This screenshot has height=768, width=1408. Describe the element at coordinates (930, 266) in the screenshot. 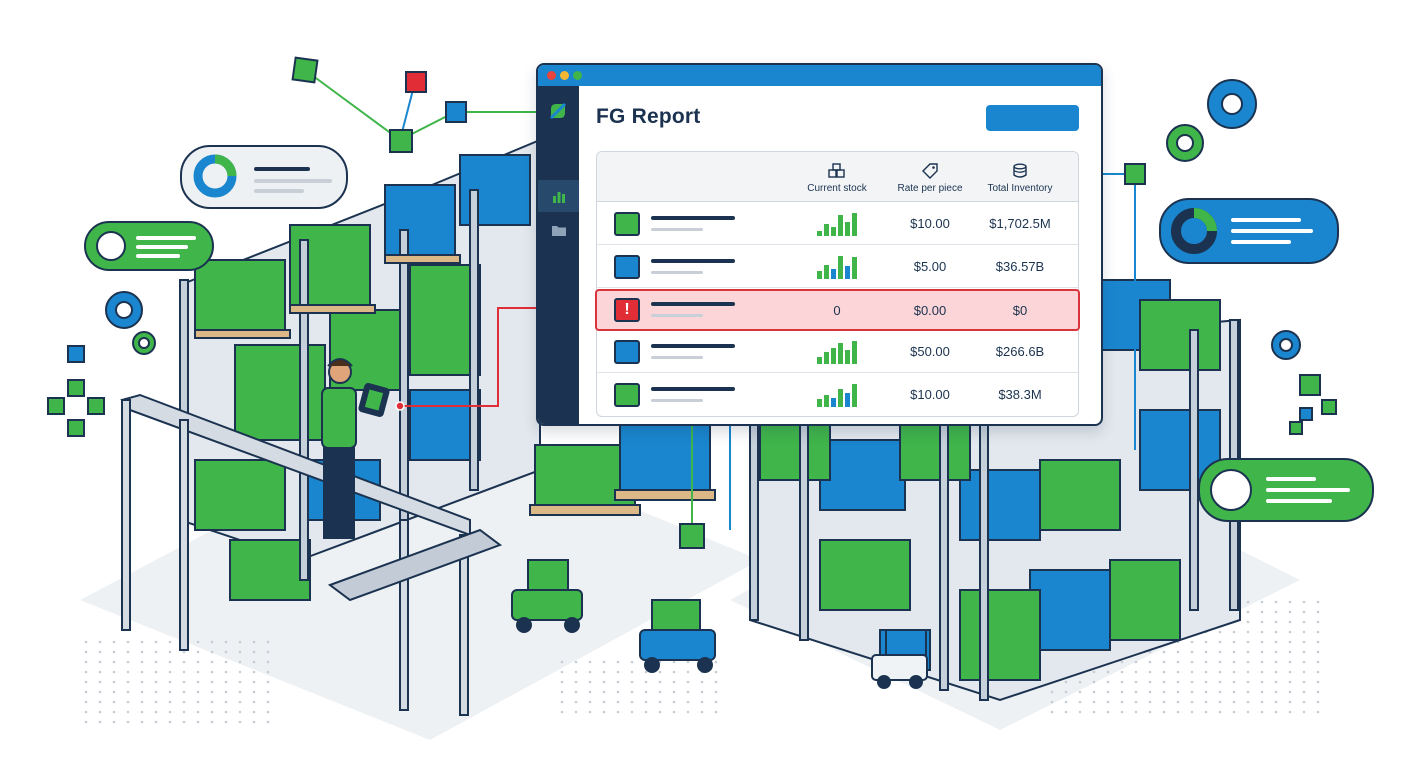

I see `rate-cell: $5.00` at that location.